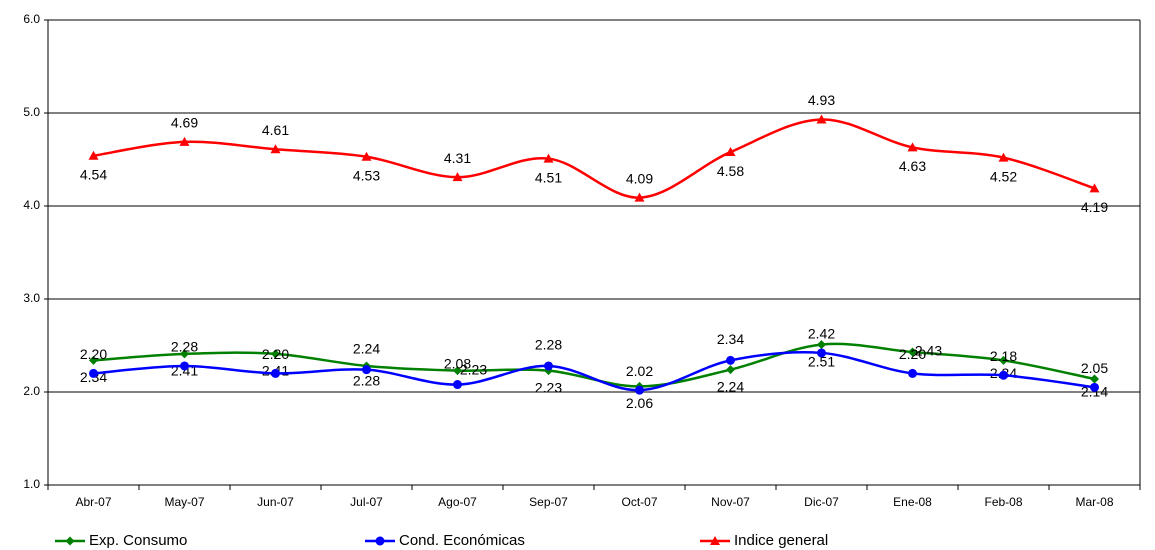 The image size is (1155, 550). What do you see at coordinates (275, 130) in the screenshot?
I see `data-label: 4.61` at bounding box center [275, 130].